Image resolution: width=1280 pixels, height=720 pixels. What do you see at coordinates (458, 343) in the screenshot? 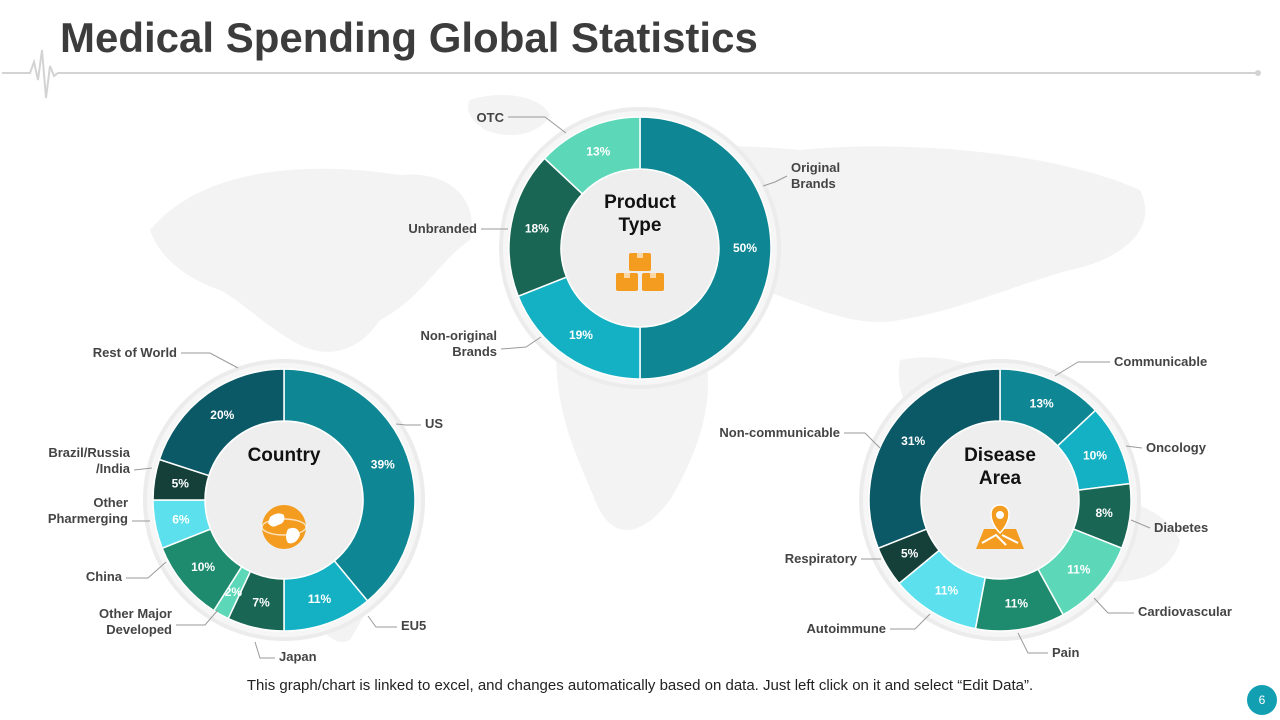
I see `product-category-label: Non-original Brands` at bounding box center [458, 343].